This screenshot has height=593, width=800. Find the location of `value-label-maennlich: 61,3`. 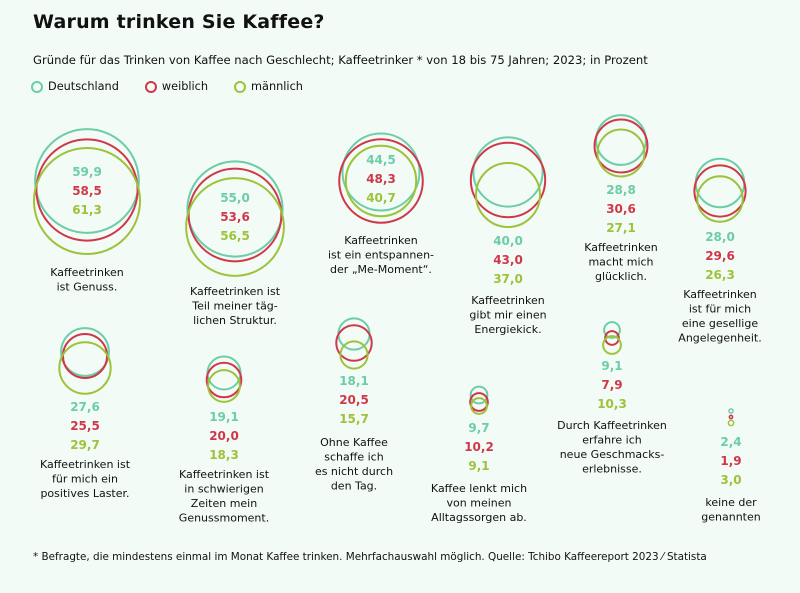

value-label-maennlich: 61,3 is located at coordinates (87, 210).